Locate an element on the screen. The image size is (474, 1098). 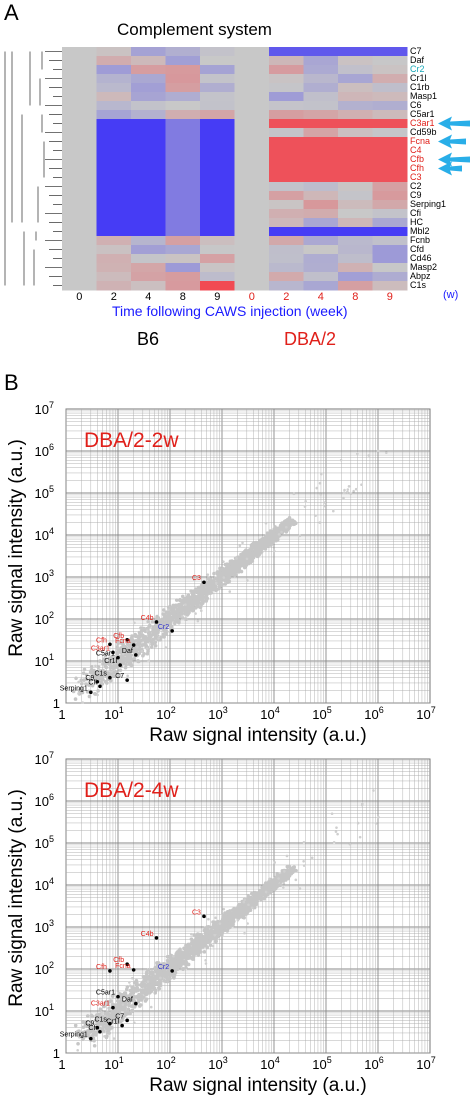
gene-point-label: Cfb is located at coordinates (118, 636).